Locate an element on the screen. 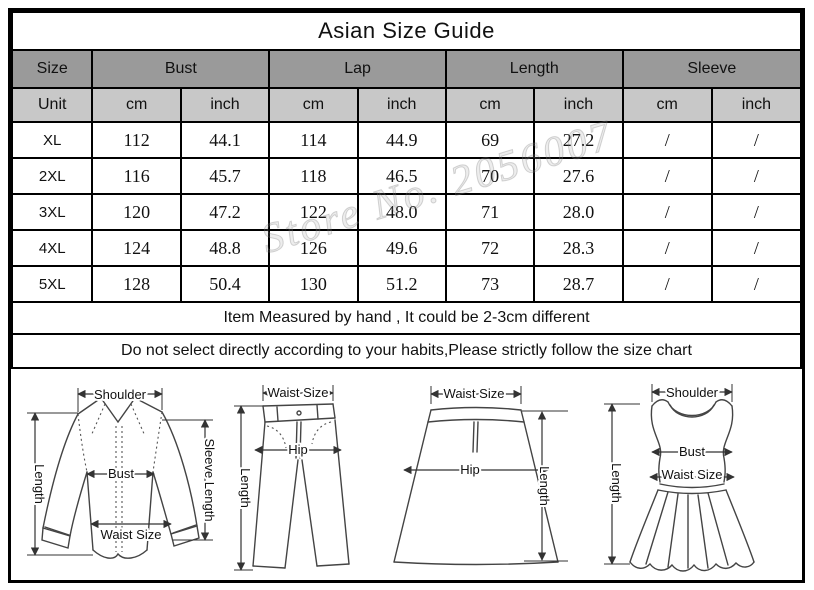  value-cell: 27.2 is located at coordinates (578, 140).